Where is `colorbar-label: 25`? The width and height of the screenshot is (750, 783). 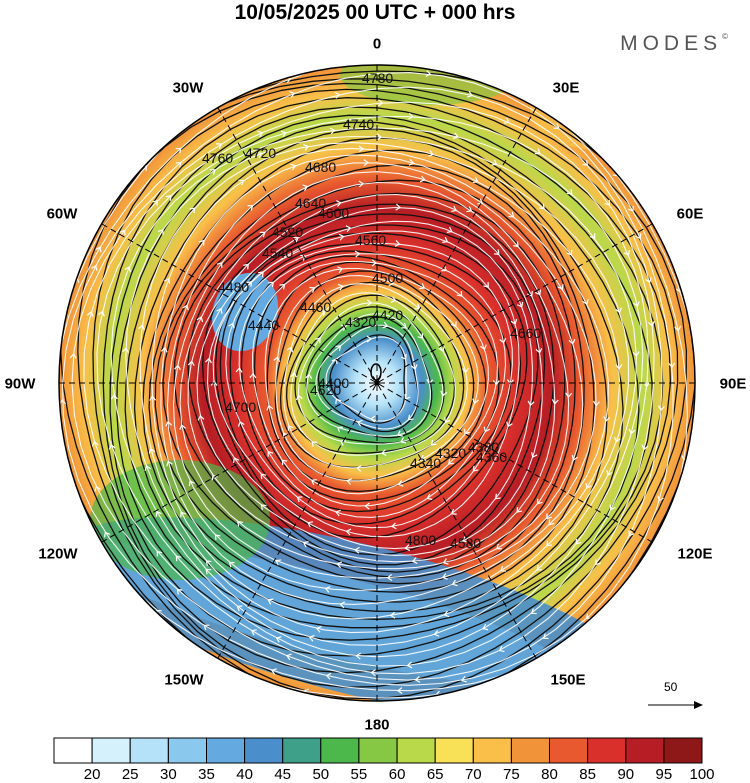 colorbar-label: 25 is located at coordinates (130, 774).